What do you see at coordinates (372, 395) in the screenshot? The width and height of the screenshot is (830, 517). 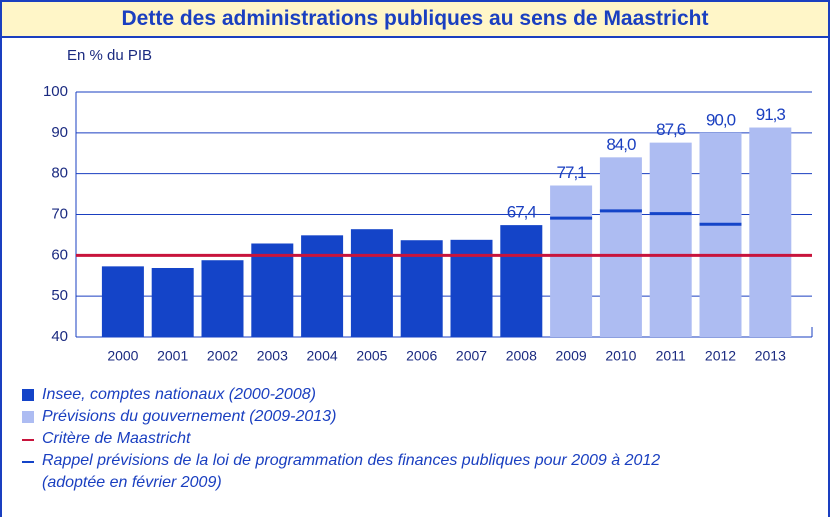 I see `legend-item: Insee, comptes nationaux (2000-2008)` at bounding box center [372, 395].